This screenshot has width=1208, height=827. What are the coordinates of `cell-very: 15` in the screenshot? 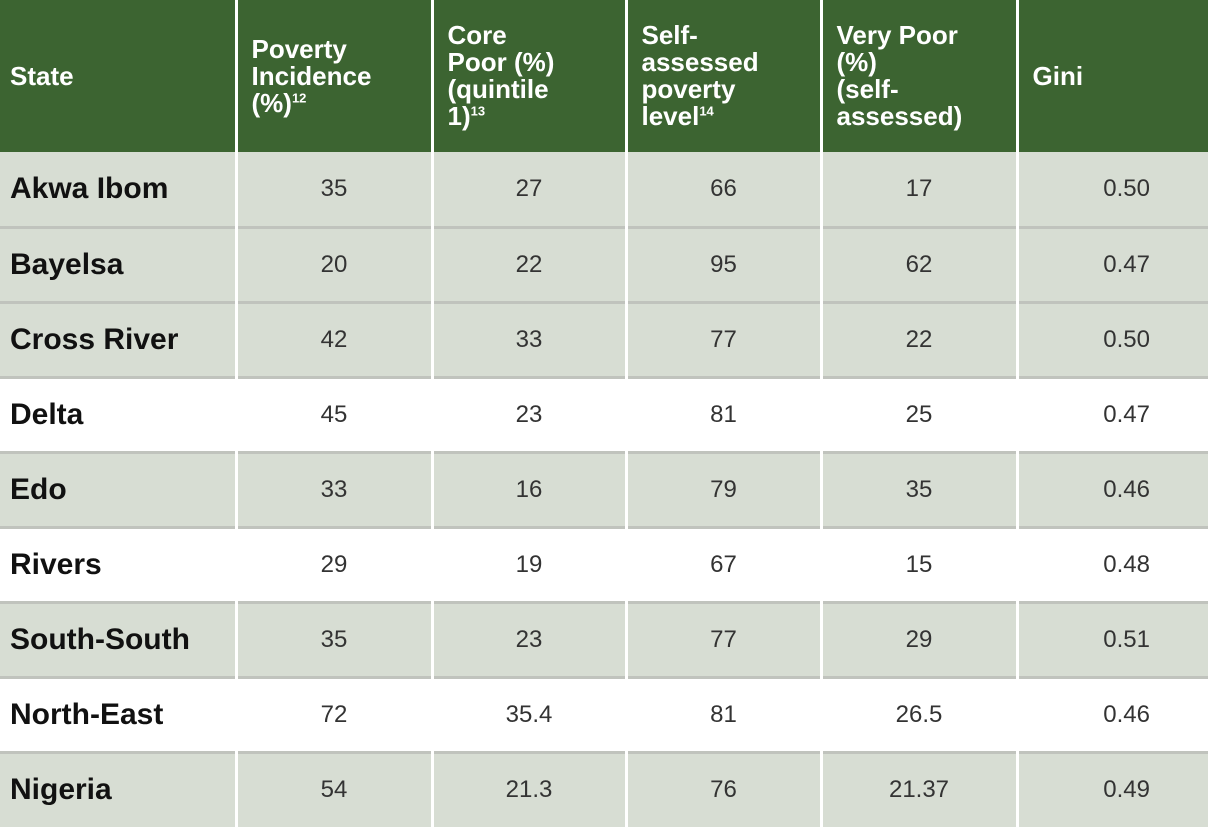 It's located at (918, 563).